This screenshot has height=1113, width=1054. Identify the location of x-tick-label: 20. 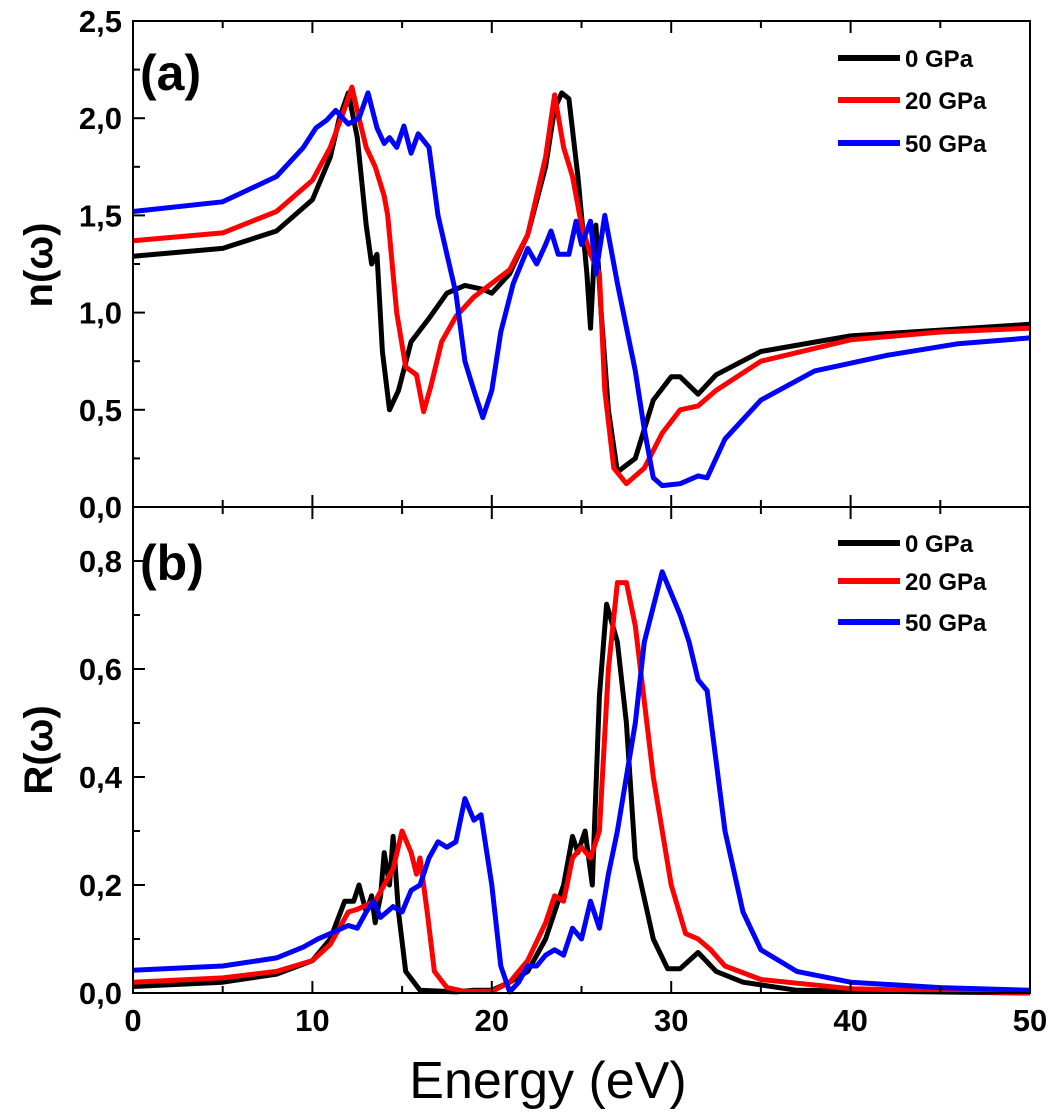
(492, 1020).